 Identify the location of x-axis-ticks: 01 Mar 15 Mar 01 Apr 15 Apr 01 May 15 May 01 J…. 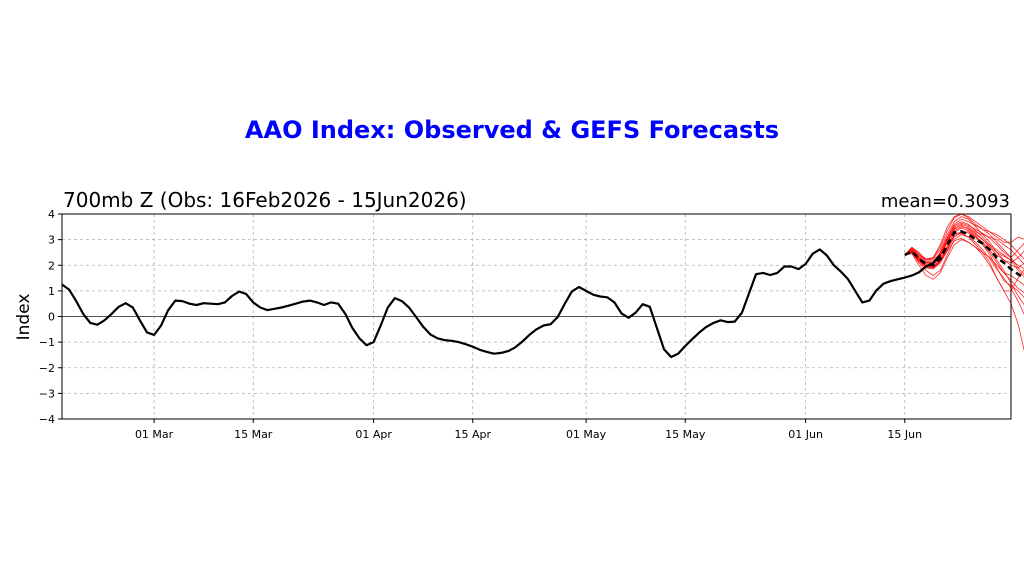
(528, 430).